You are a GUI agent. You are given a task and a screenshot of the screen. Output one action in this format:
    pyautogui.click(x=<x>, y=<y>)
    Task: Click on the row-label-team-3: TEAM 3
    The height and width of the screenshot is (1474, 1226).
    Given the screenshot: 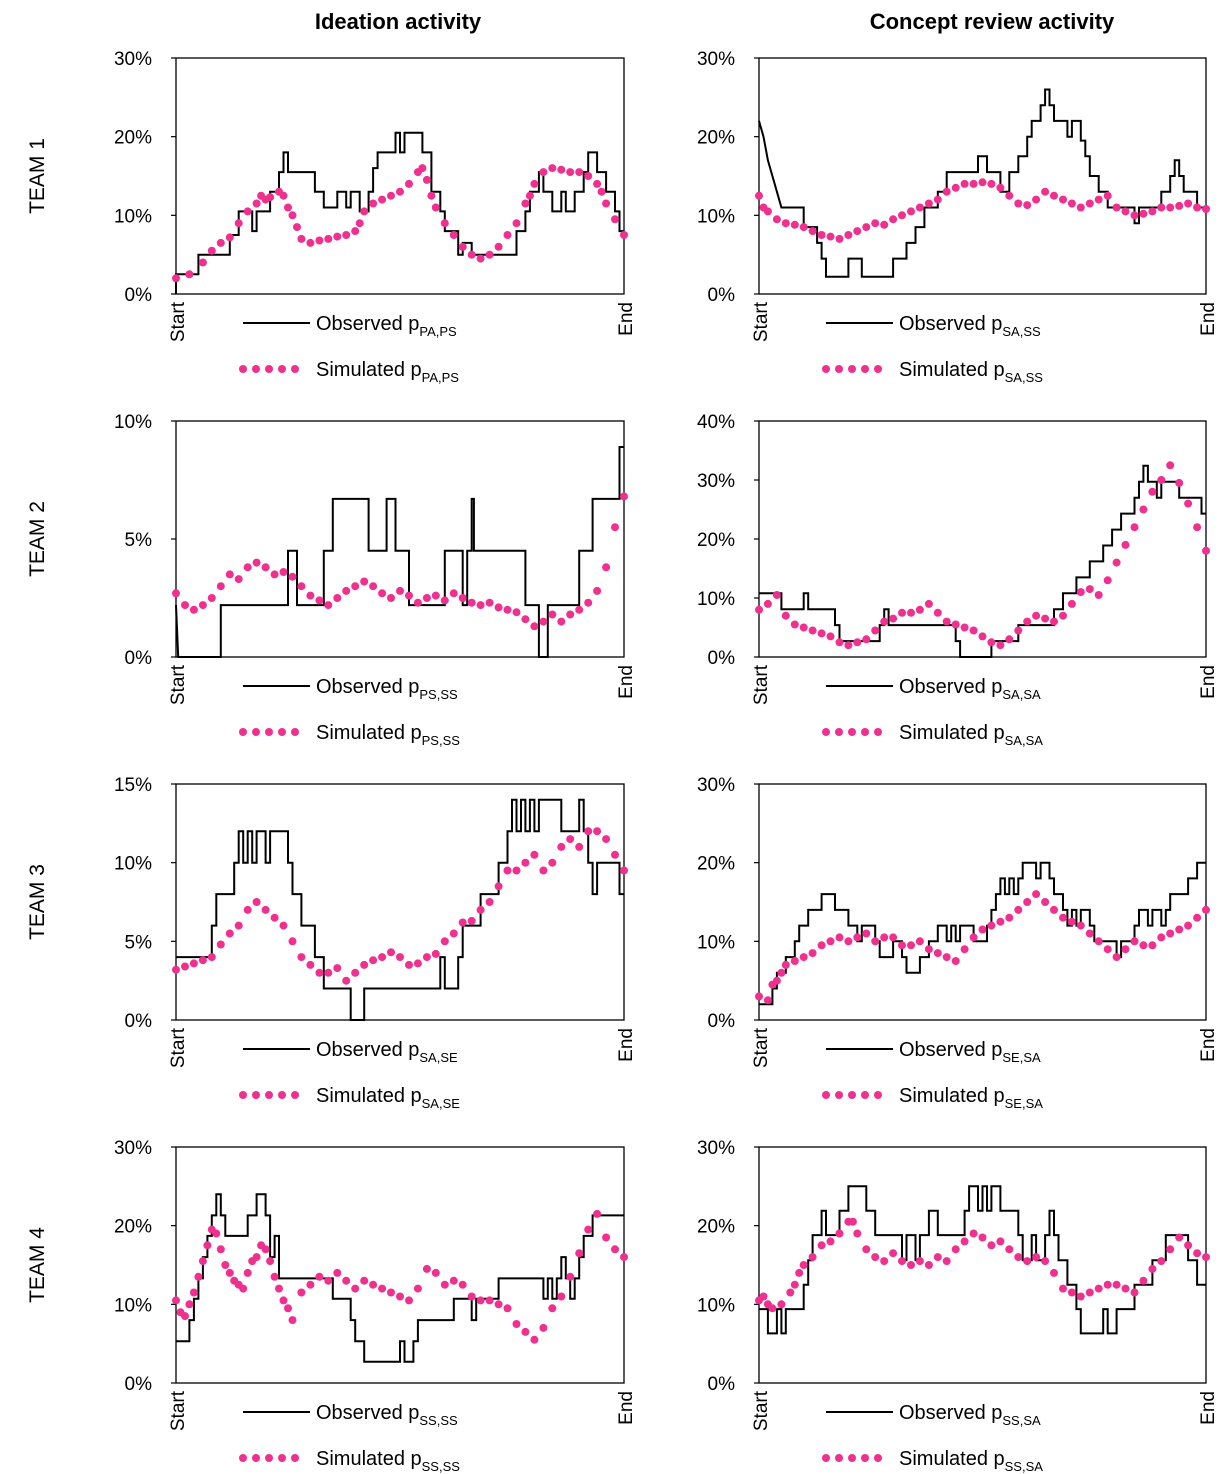 What is the action you would take?
    pyautogui.click(x=37, y=902)
    